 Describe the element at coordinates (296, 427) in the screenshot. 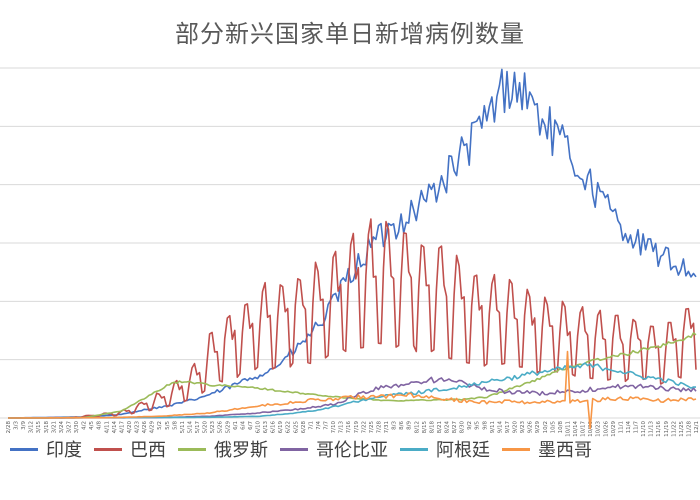

I see `x-tick-label: 6/25` at that location.